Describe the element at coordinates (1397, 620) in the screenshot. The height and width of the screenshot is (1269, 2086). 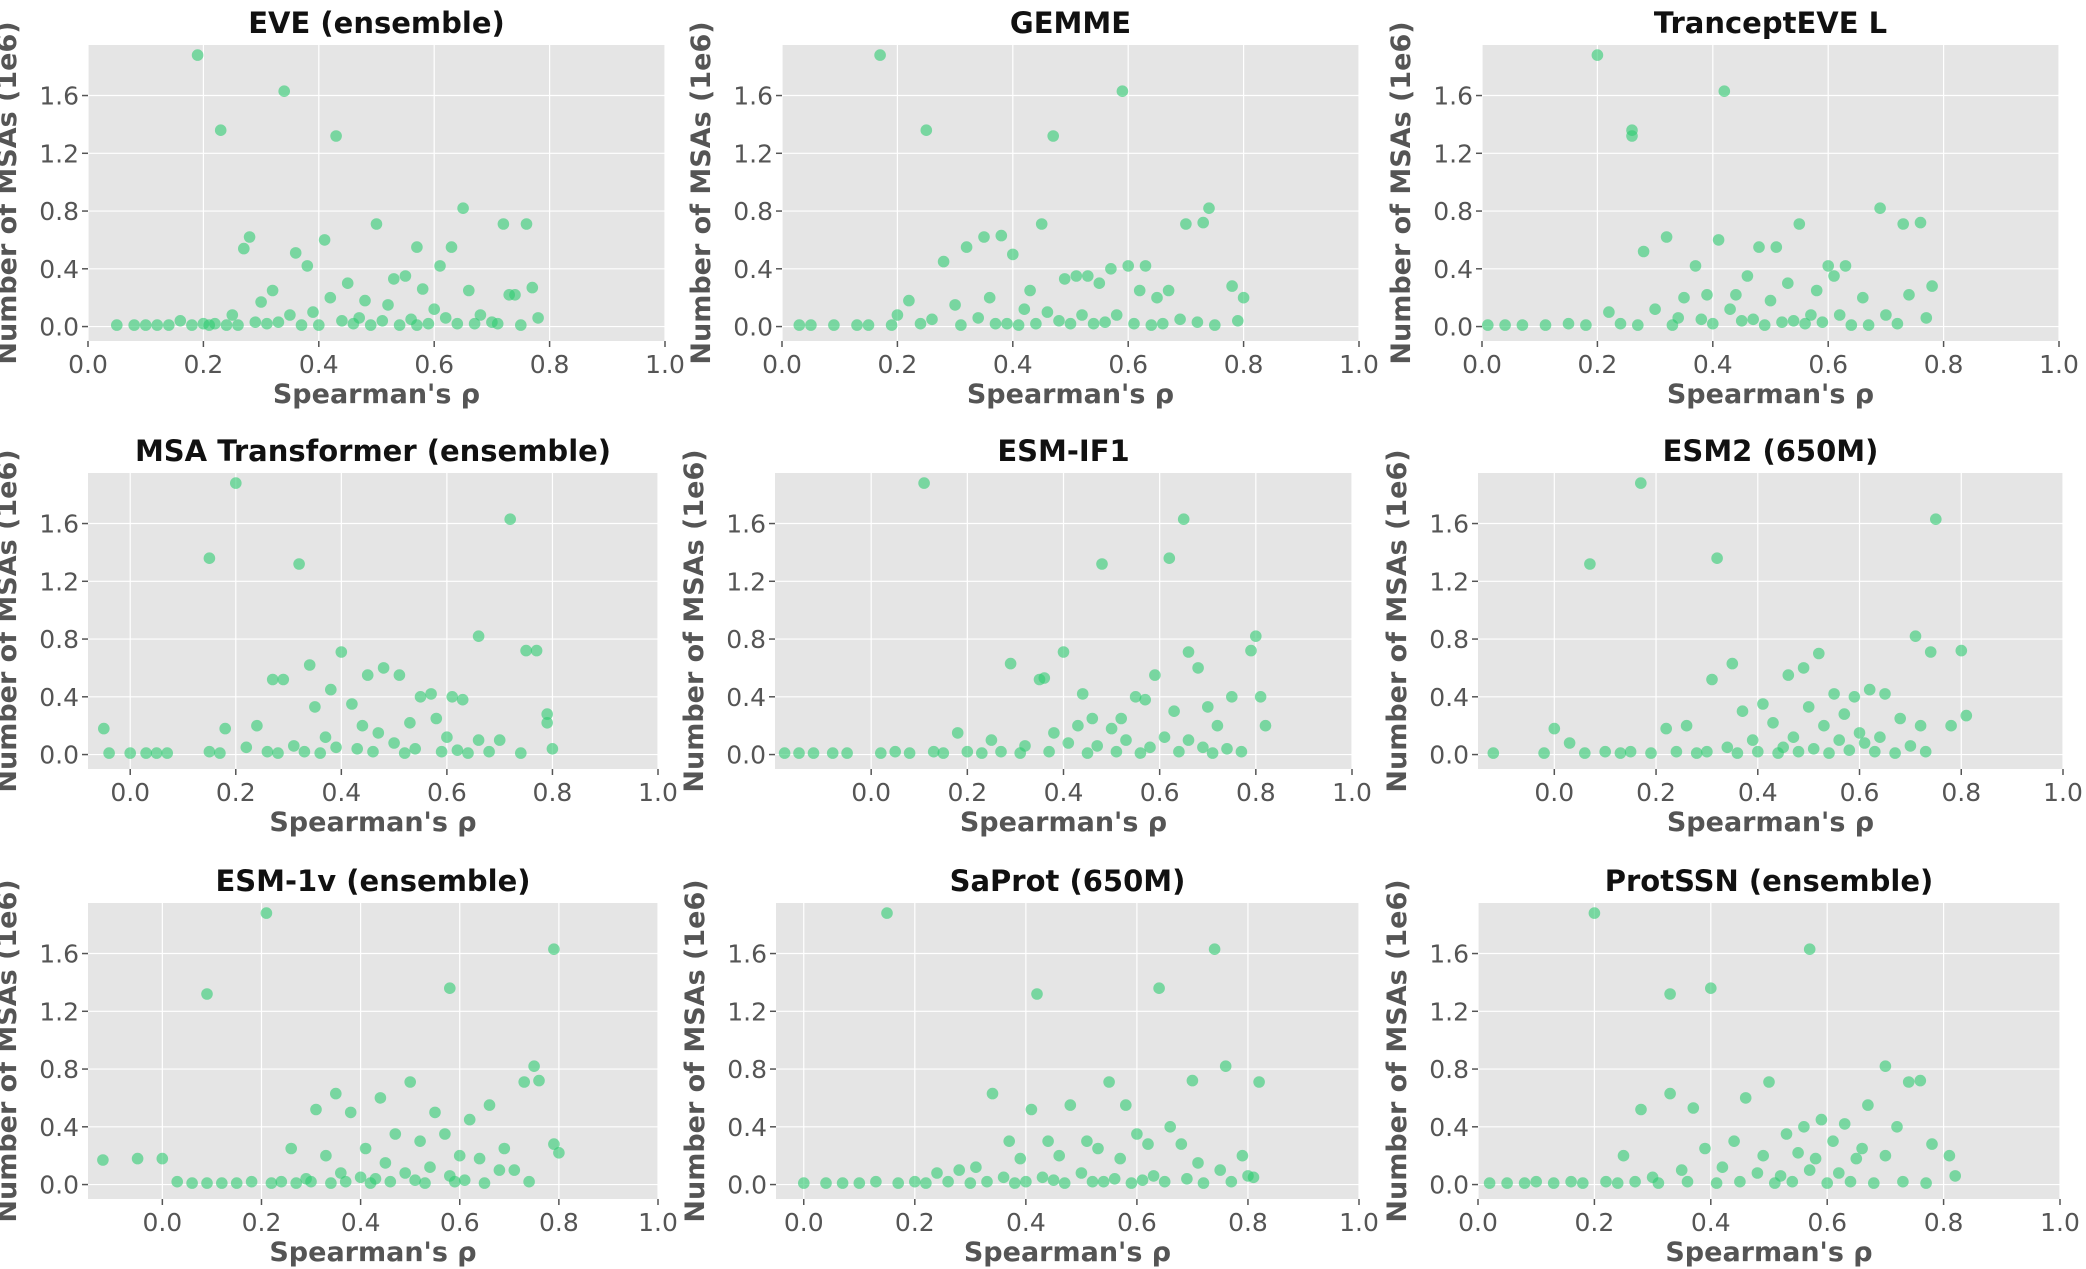
I see `y-axis-label: Number of MSAs (1e6)` at that location.